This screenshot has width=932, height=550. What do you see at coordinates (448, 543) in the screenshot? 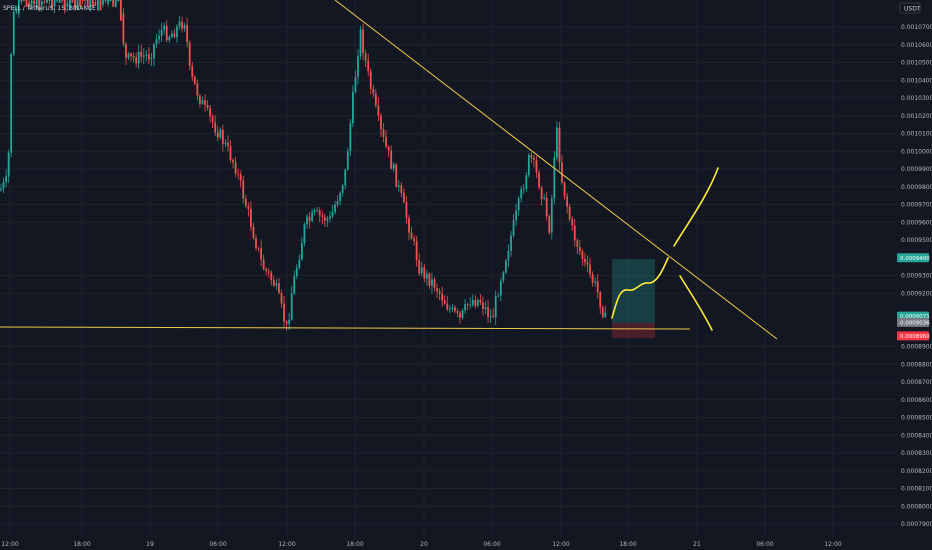
I see `time-axis` at bounding box center [448, 543].